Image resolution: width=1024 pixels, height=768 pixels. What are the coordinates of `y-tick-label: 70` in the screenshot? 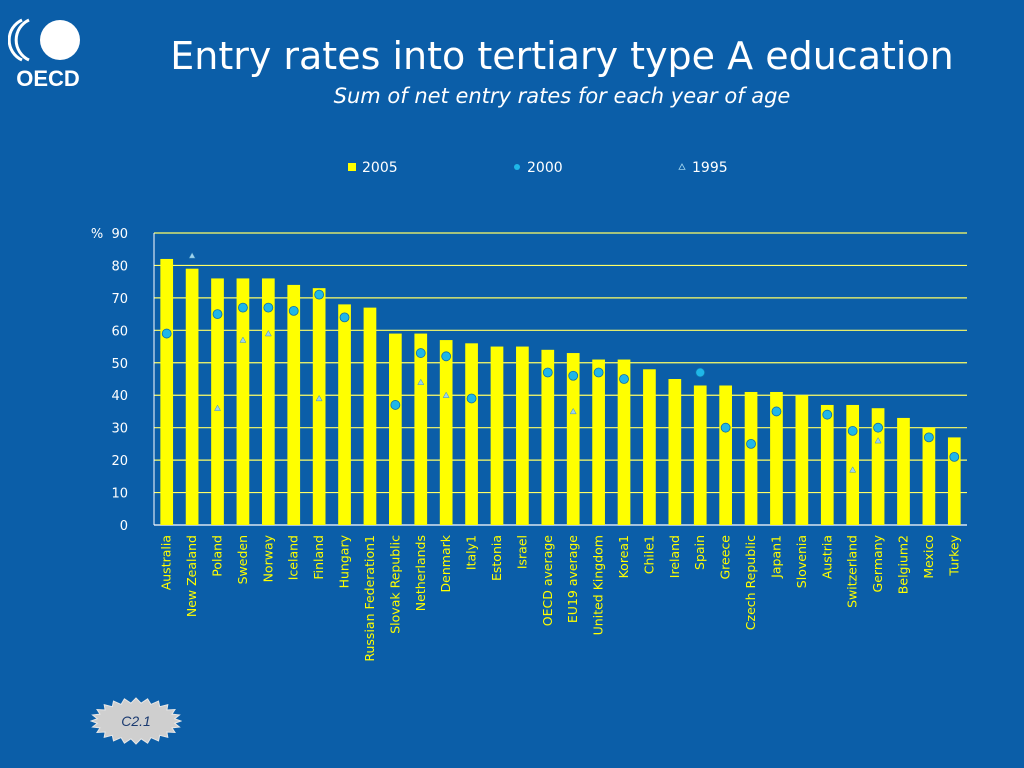 It's located at (119, 299).